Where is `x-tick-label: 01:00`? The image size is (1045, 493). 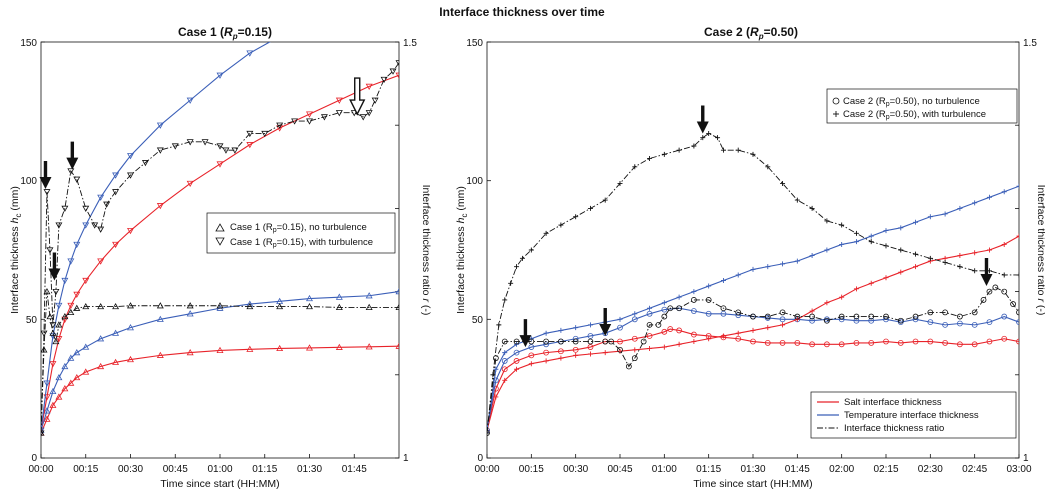 x-tick-label: 01:00 is located at coordinates (219, 469).